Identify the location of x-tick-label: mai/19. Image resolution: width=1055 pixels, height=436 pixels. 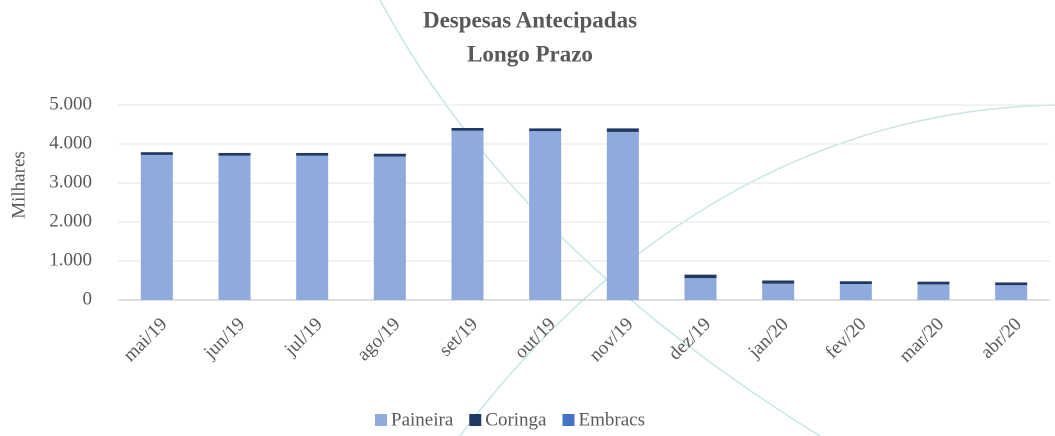
(145, 340).